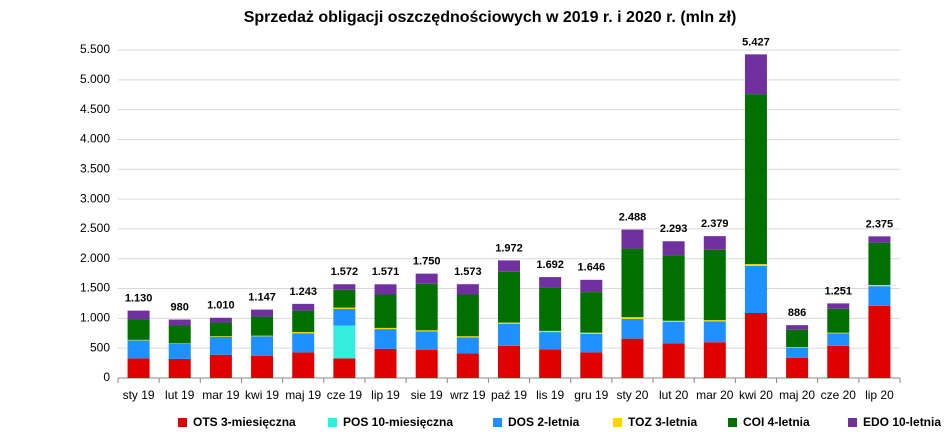 The height and width of the screenshot is (437, 948). I want to click on y-tick-label: 4.000, so click(95, 139).